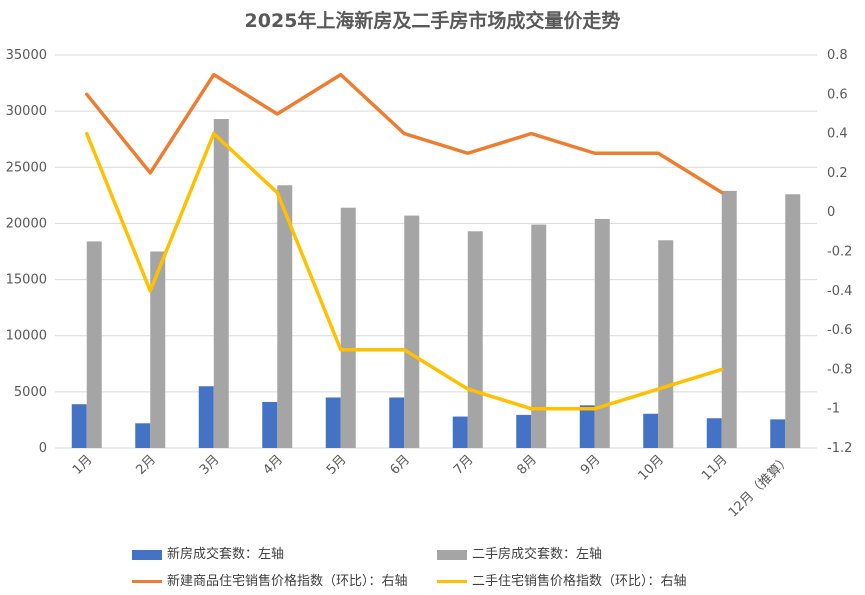  I want to click on category-label: 11月, so click(714, 467).